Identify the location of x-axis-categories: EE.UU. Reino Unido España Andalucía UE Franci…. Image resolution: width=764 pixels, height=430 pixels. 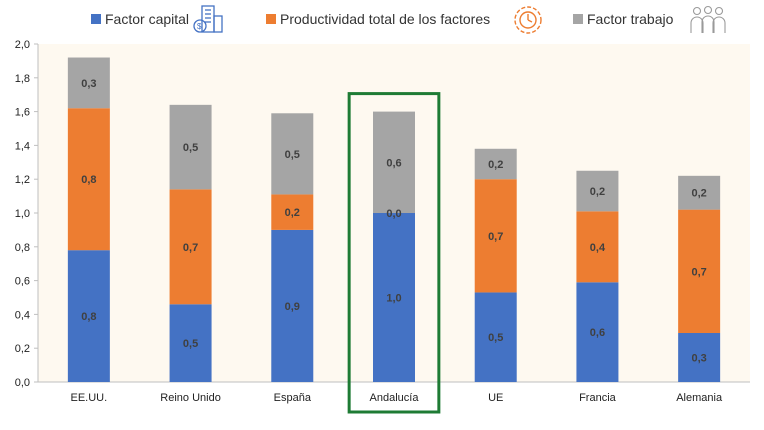
(397, 398).